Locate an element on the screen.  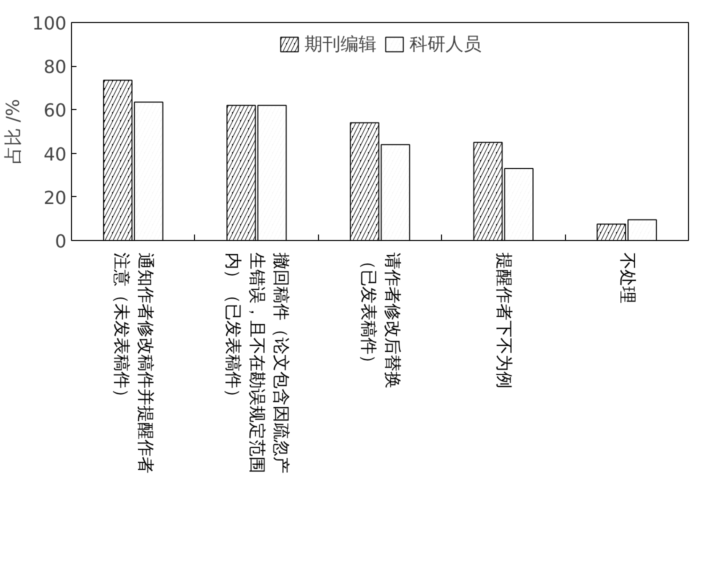
y-tick-label: 0 is located at coordinates (60, 242).